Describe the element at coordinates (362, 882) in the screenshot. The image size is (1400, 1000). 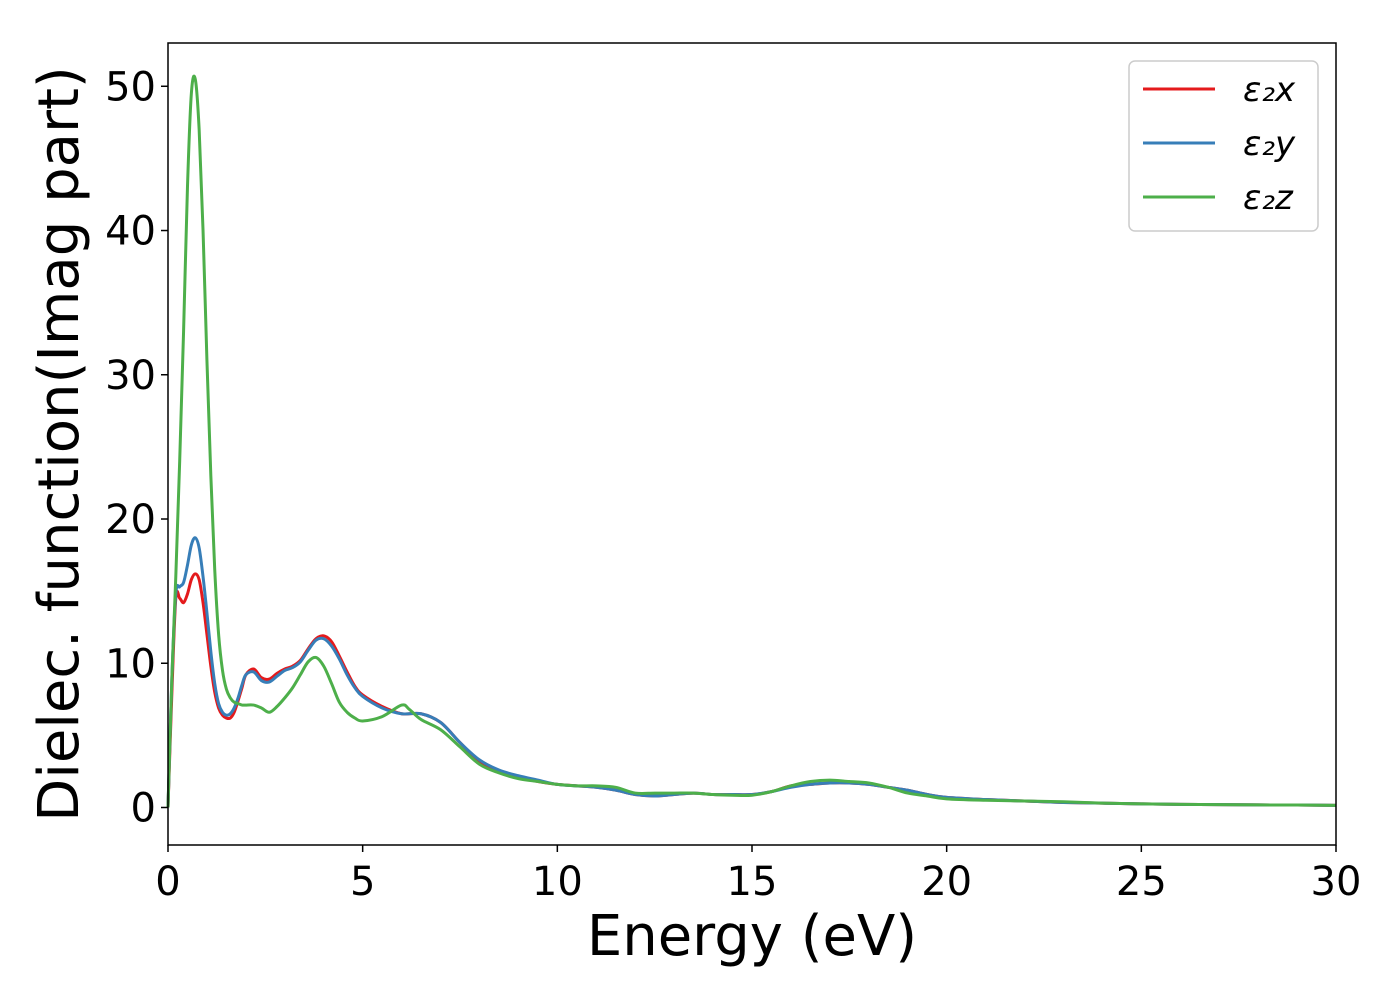
I see `x-tick-label: 5` at that location.